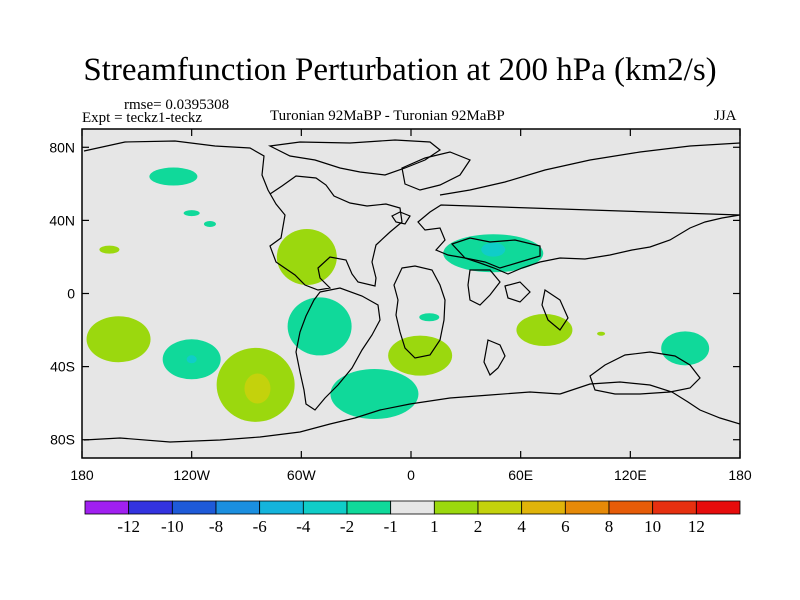 The height and width of the screenshot is (600, 800). Describe the element at coordinates (565, 526) in the screenshot. I see `colorbar-label: 6` at that location.